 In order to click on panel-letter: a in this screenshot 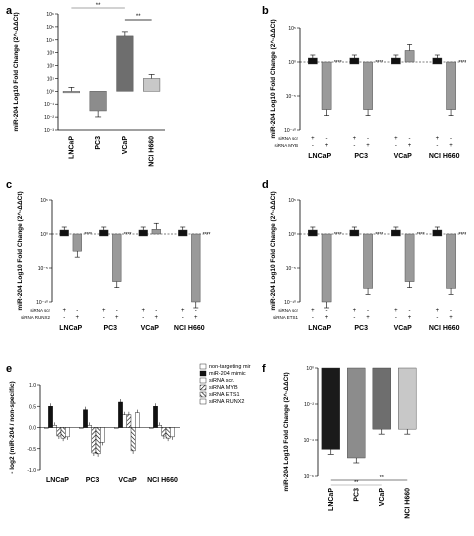, I will do `click(9, 11)`.